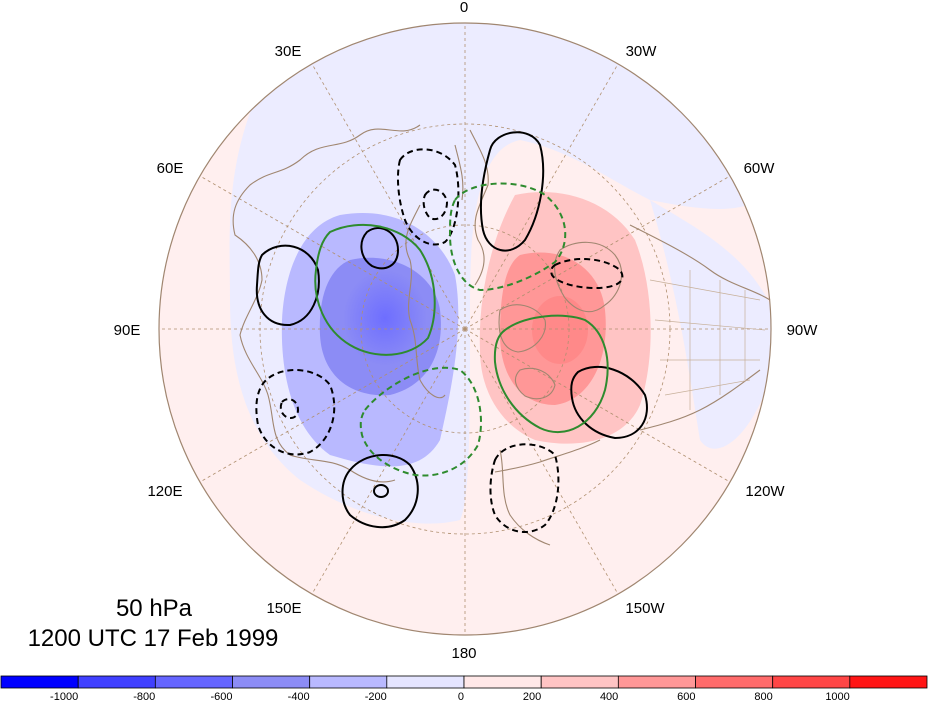  Describe the element at coordinates (435, 204) in the screenshot. I see `contour-dashed-north-inner` at that location.